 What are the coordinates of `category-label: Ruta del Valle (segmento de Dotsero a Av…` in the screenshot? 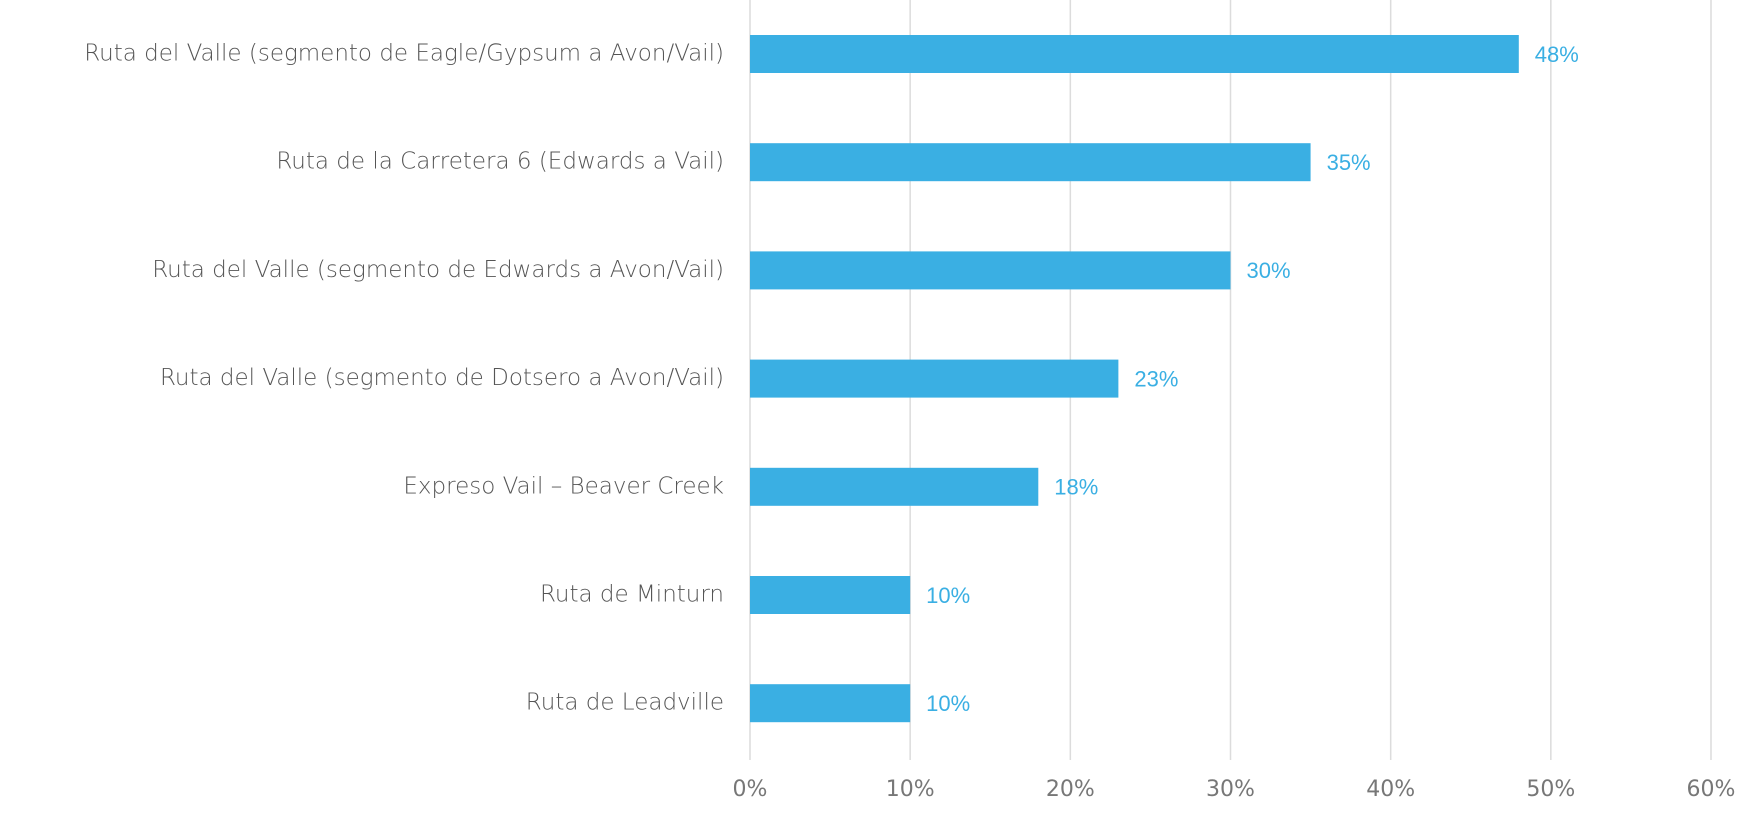 It's located at (442, 378).